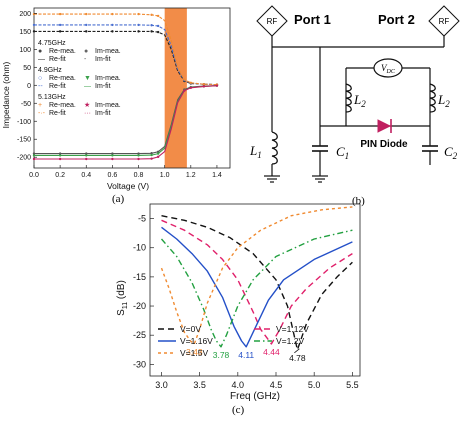 The height and width of the screenshot is (424, 474). Describe the element at coordinates (103, 59) in the screenshot. I see `legend-label: Im-fit` at that location.